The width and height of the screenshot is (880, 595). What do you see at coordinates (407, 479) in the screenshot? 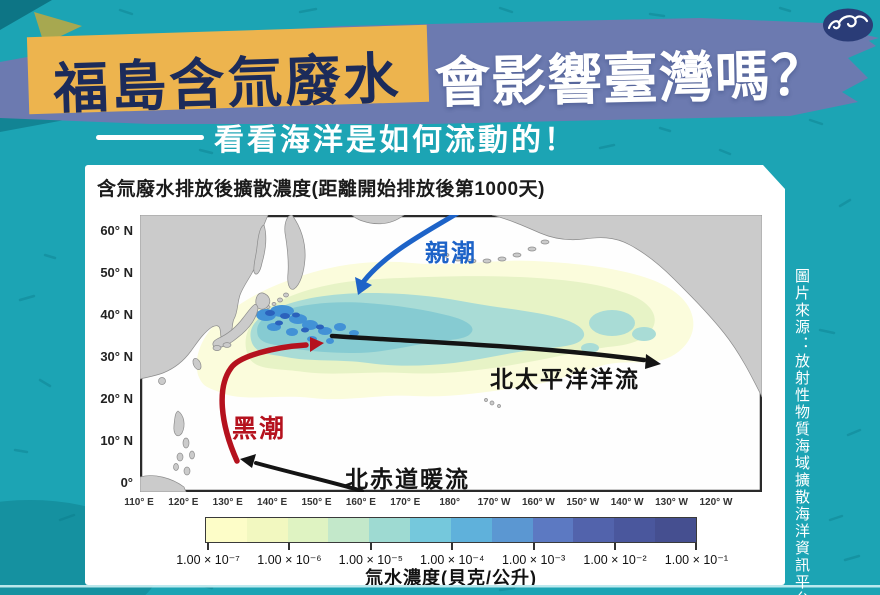
I see `north-equatorial-label: 北赤道暖流` at bounding box center [407, 479].